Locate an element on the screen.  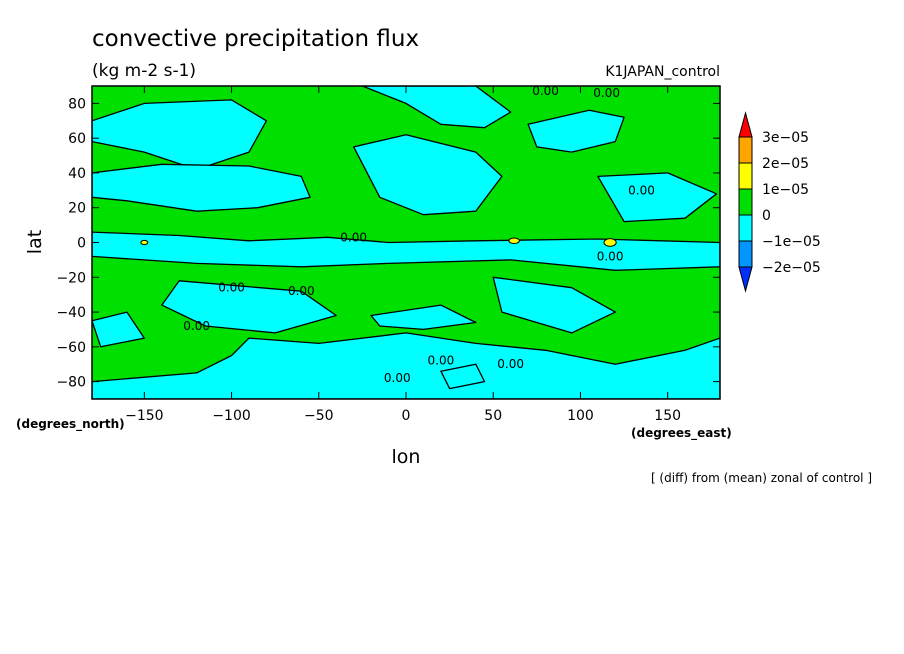
y-tick-label: −20 is located at coordinates (71, 278).